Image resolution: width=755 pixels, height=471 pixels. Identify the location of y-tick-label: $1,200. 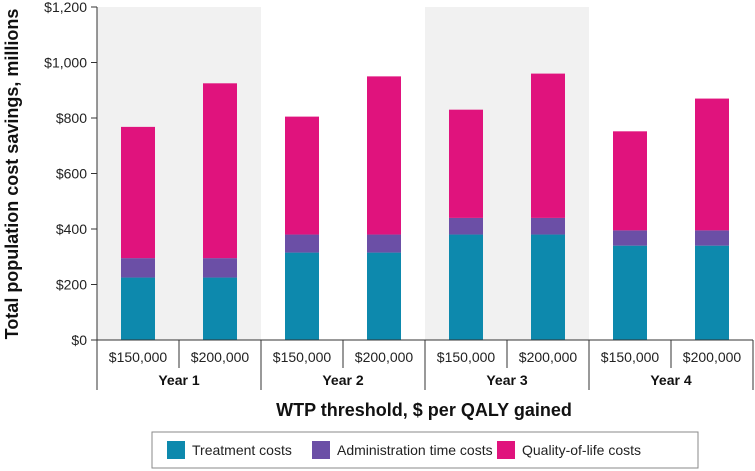
(65, 7).